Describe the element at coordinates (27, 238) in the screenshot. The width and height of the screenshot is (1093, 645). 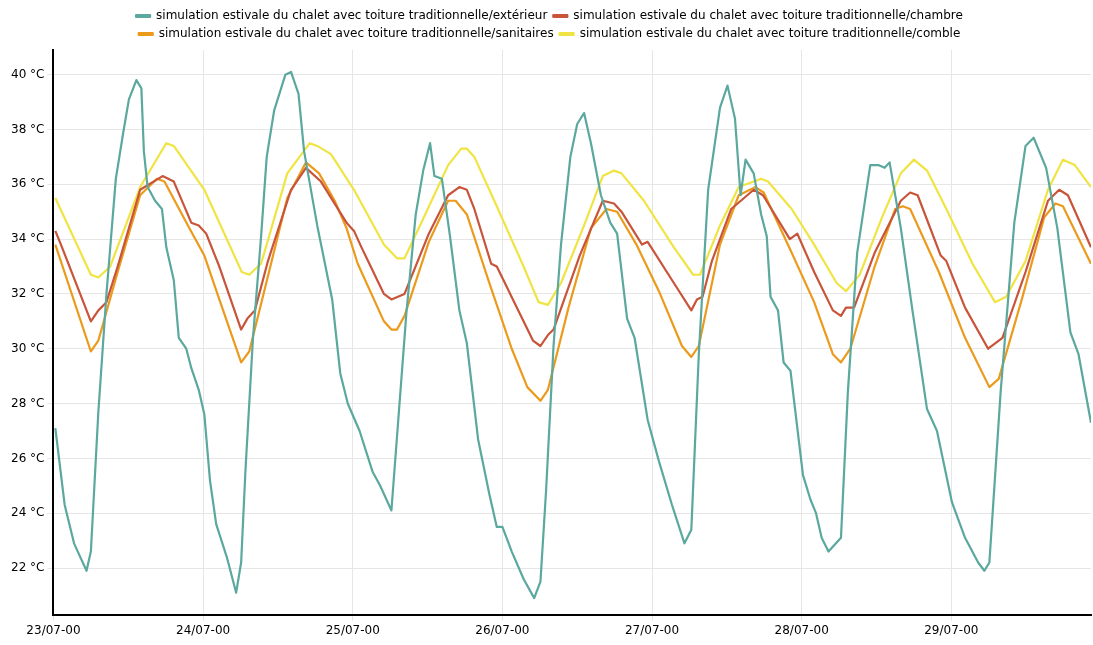
I see `y-tick-label: 34 °C` at that location.